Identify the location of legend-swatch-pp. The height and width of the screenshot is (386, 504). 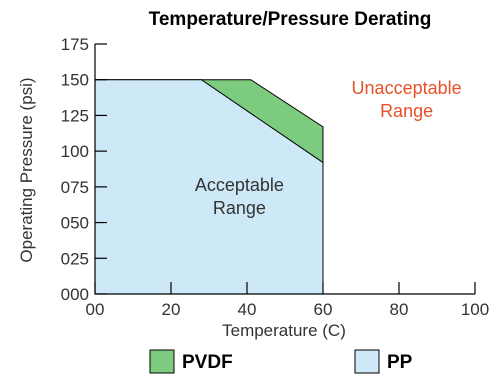
(367, 361).